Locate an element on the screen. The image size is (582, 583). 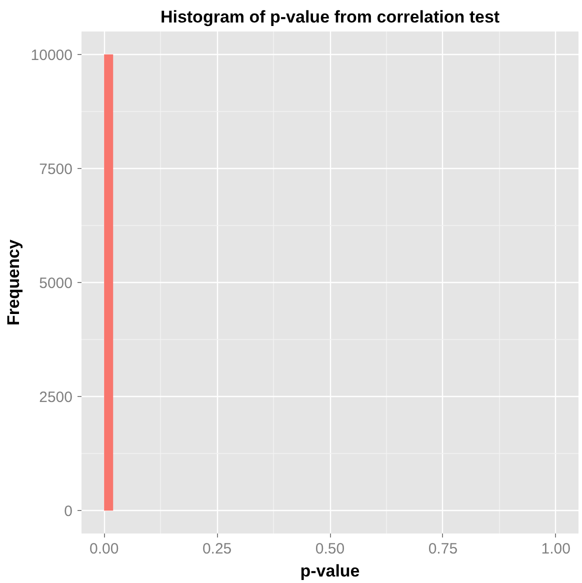
chart-title: Histogram of p-value from correlation test is located at coordinates (330, 17).